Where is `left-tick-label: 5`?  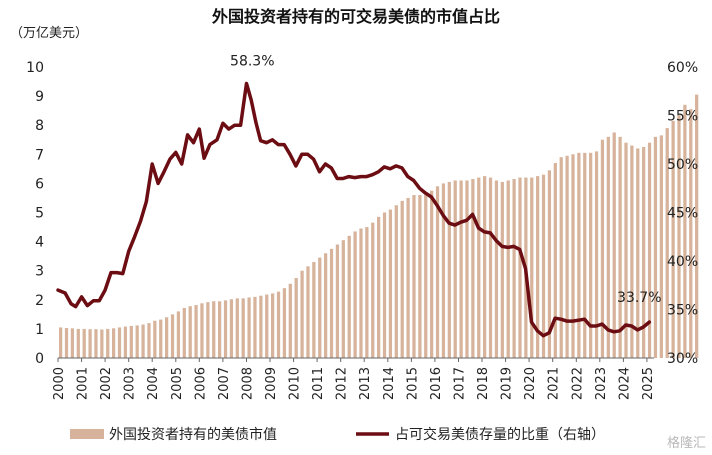 left-tick-label: 5 is located at coordinates (39, 214).